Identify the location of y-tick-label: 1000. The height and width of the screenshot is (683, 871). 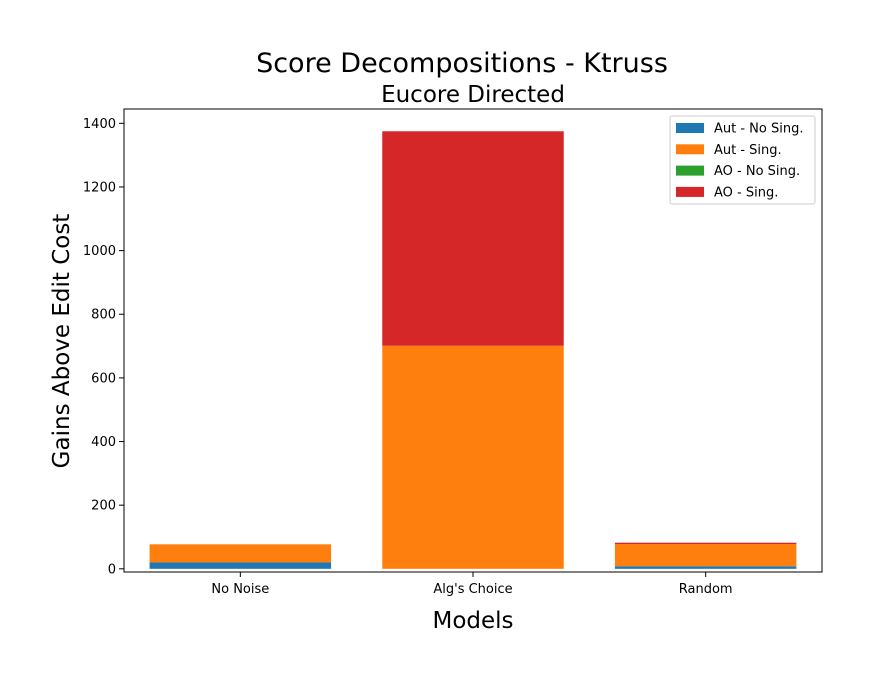
(99, 251).